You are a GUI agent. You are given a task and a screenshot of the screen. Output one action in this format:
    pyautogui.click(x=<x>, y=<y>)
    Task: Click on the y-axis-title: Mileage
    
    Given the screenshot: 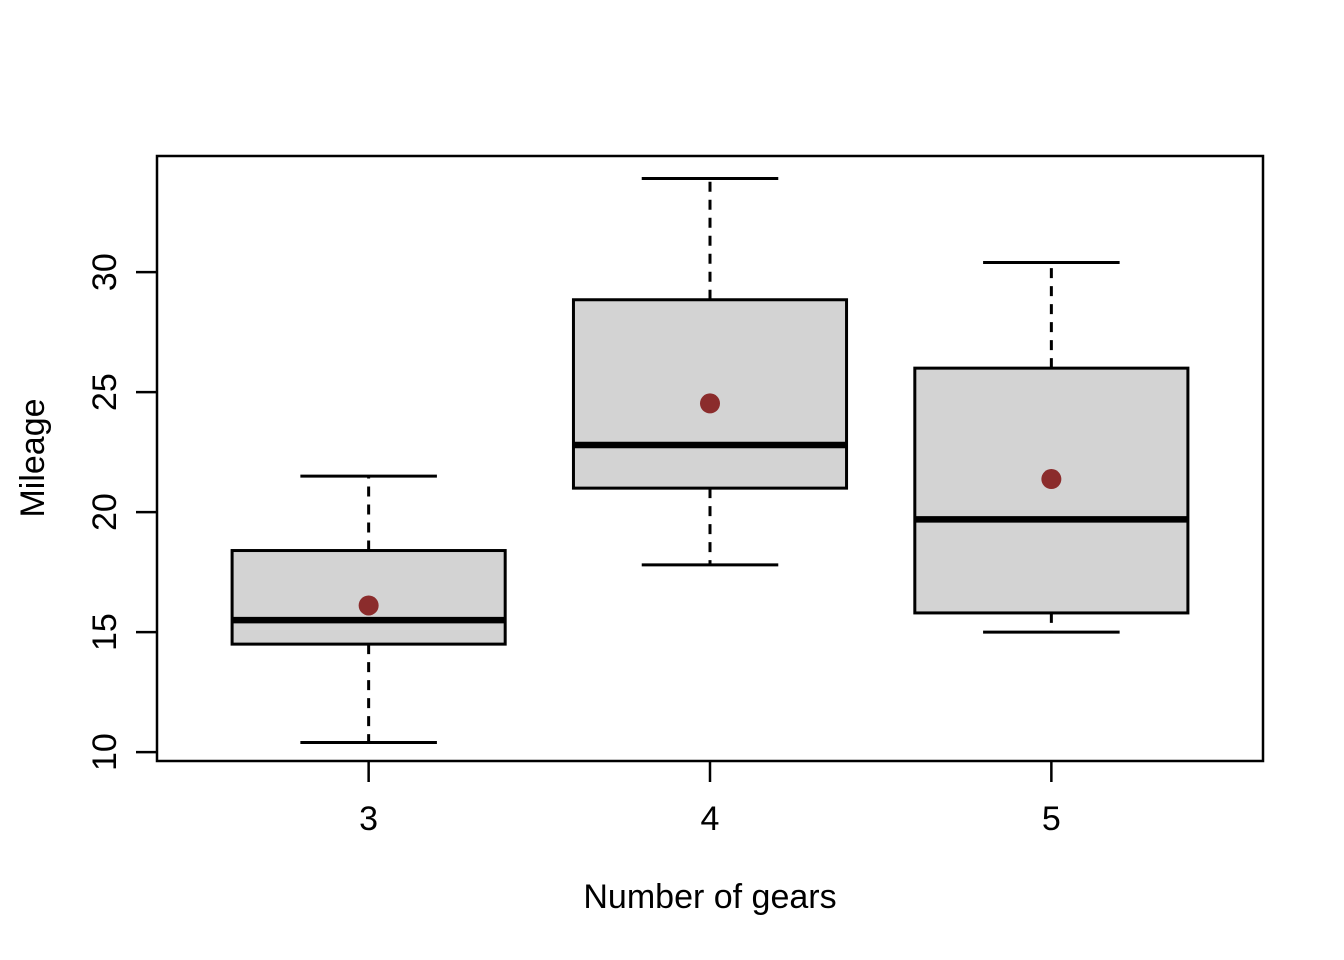 What is the action you would take?
    pyautogui.click(x=33, y=458)
    